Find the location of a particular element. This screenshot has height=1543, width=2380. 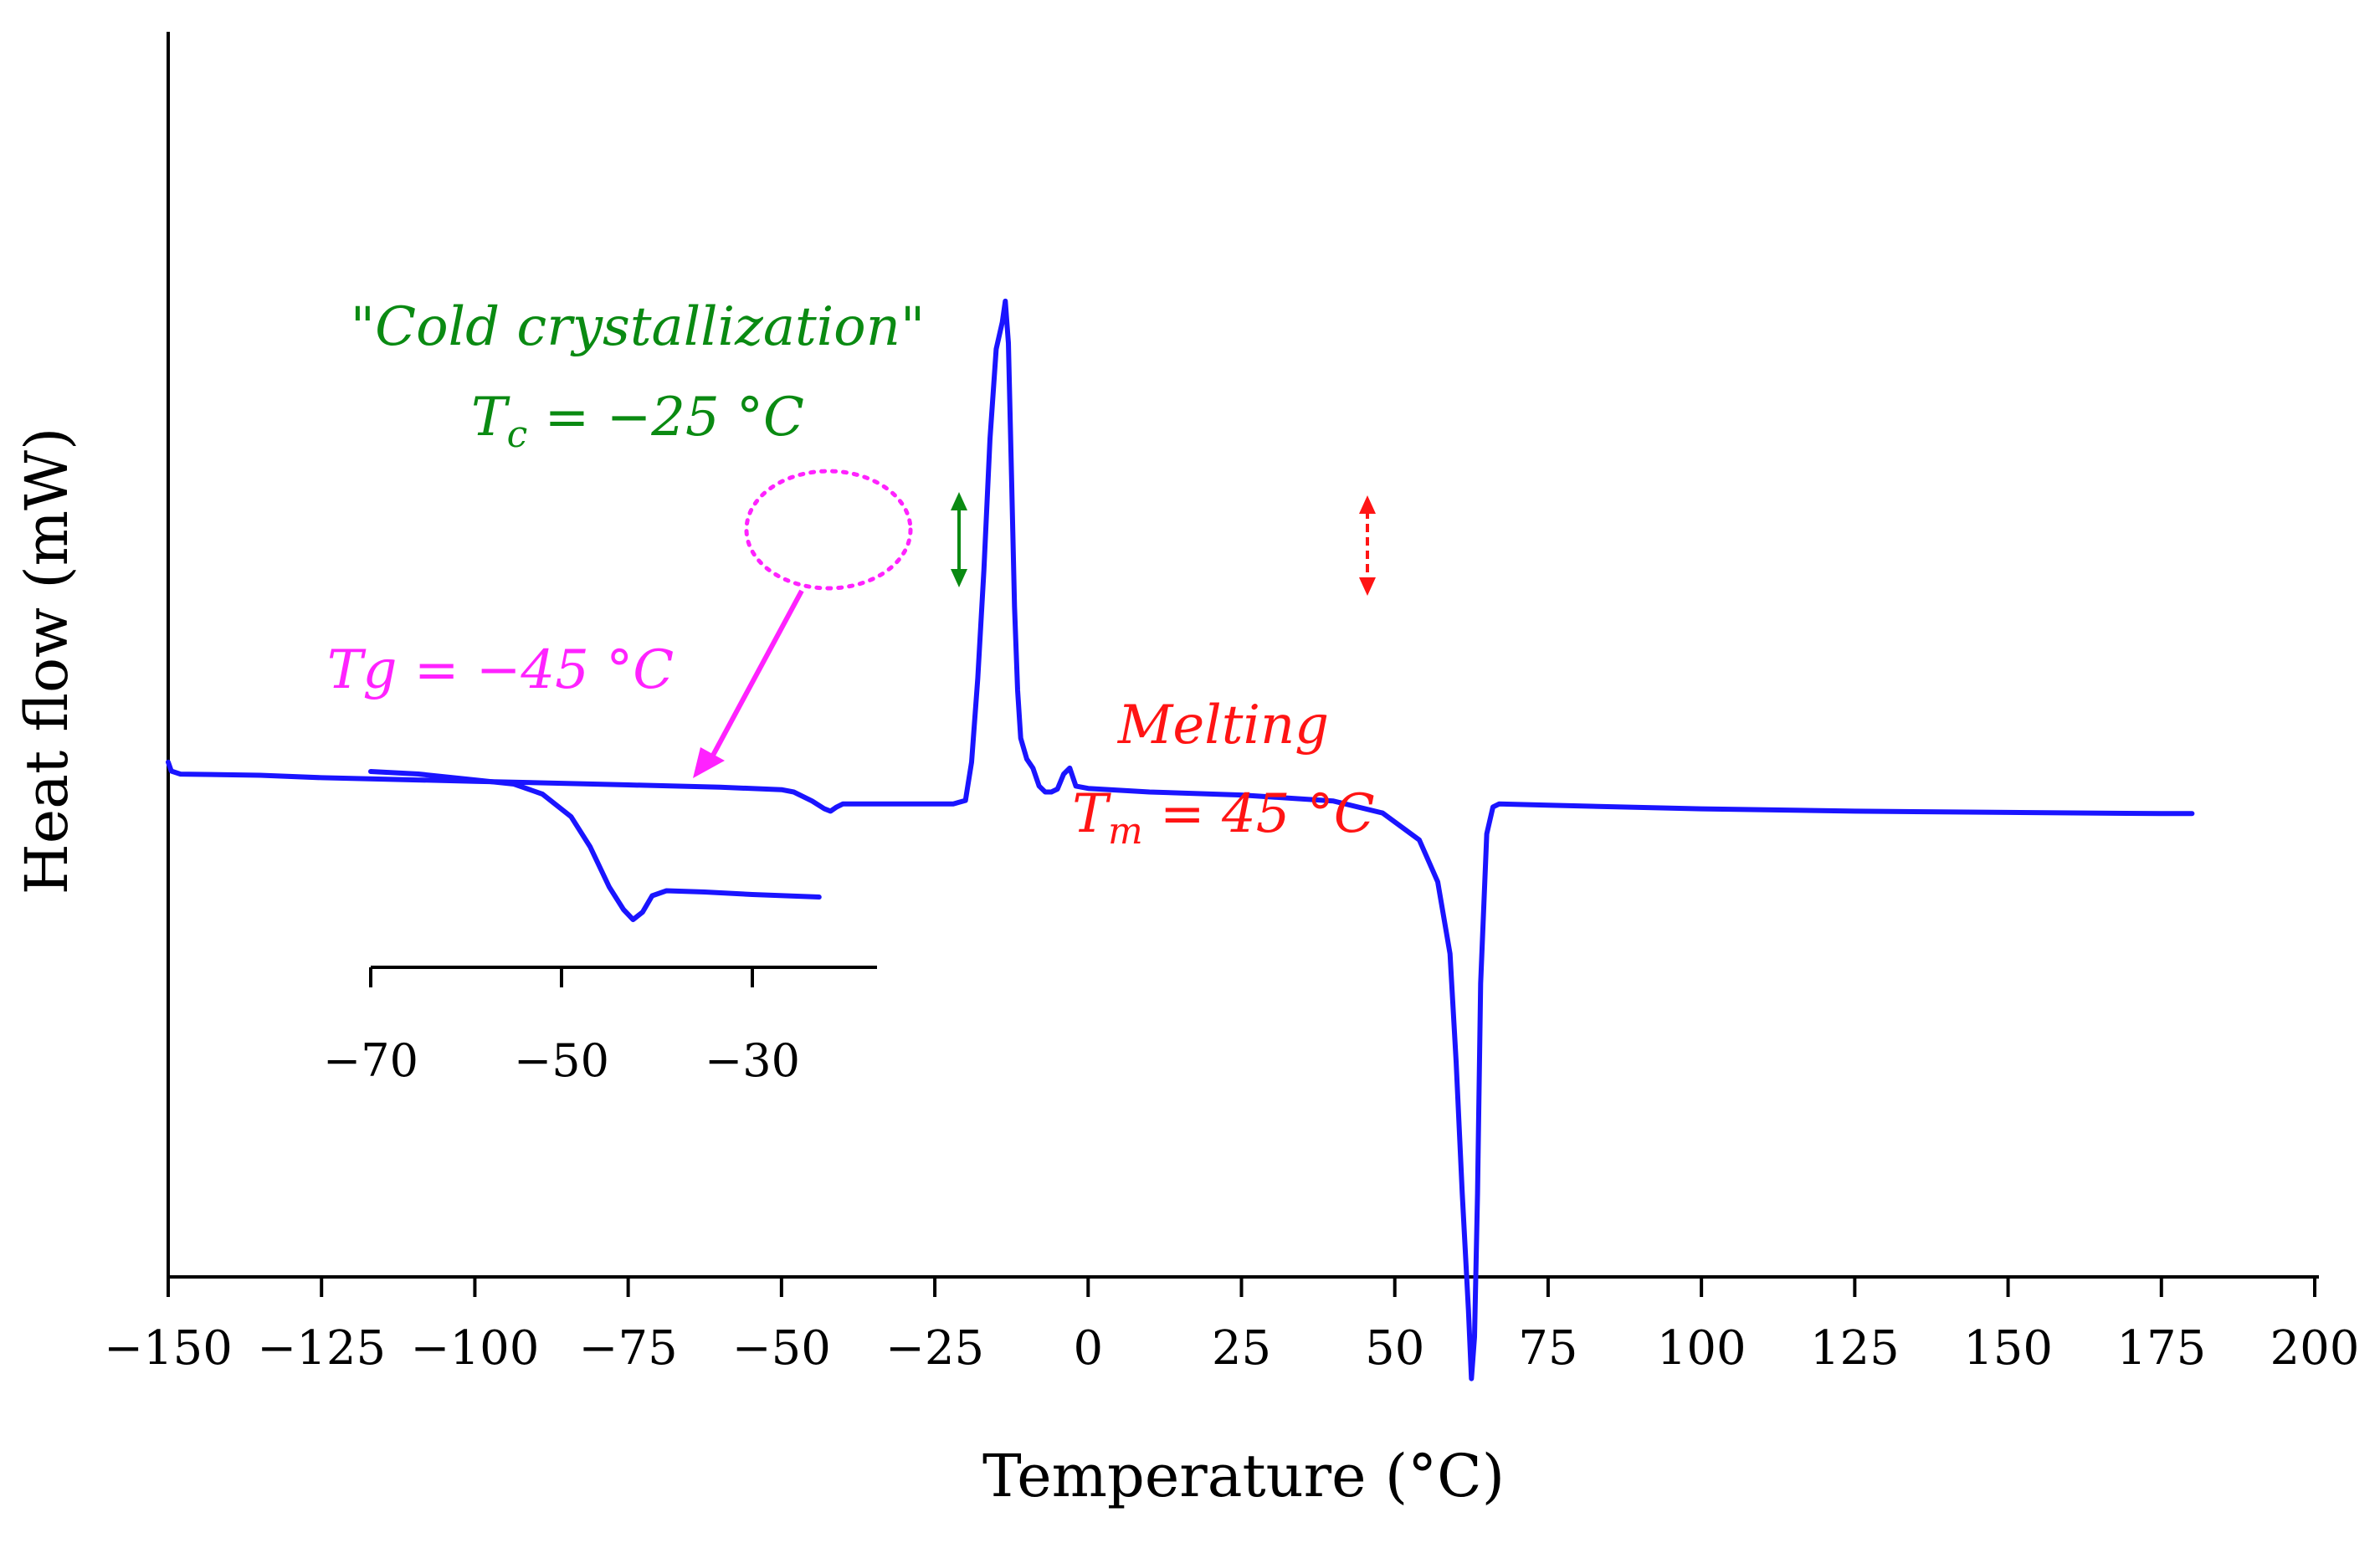

tg-highlight-circle is located at coordinates (828, 530).